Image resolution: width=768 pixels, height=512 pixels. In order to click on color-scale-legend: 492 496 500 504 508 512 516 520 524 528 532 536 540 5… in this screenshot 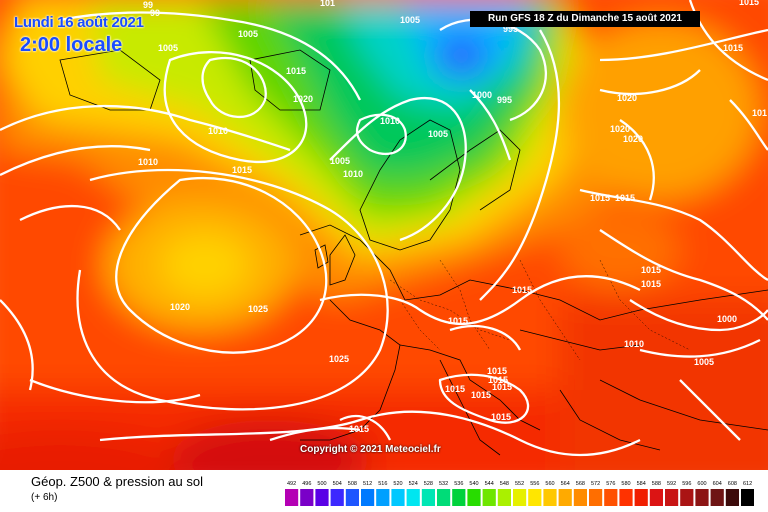, I will do `click(519, 493)`.